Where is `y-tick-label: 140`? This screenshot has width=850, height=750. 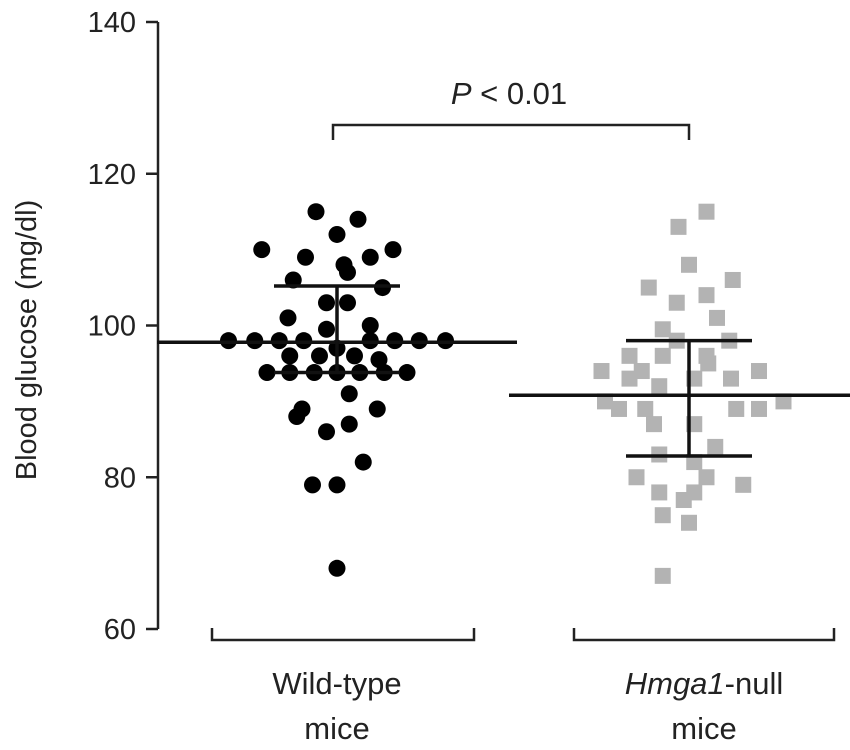
y-tick-label: 140 is located at coordinates (112, 23).